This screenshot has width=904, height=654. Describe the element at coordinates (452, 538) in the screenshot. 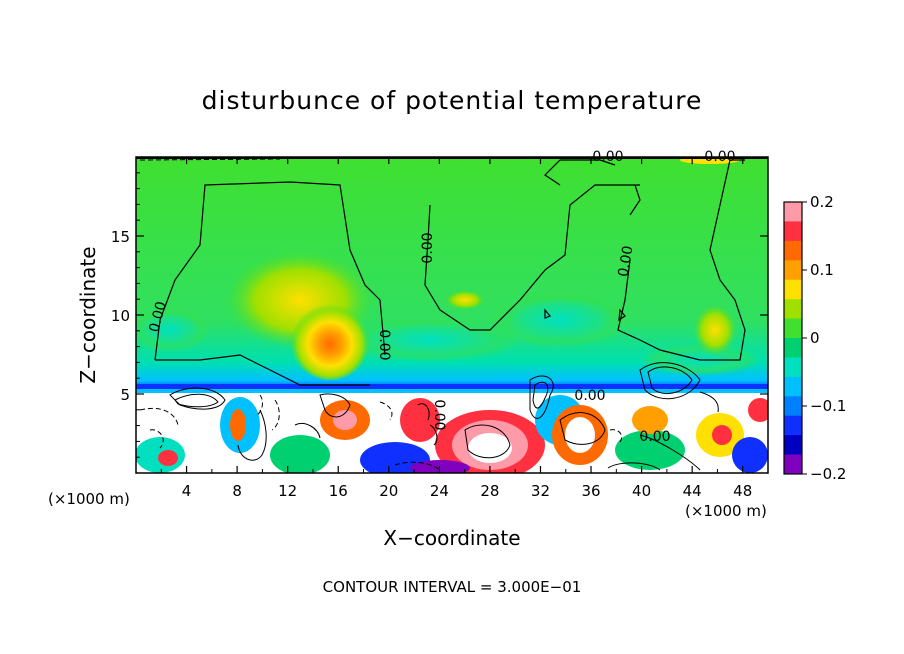

I see `x-axis-label: X−coordinate` at that location.